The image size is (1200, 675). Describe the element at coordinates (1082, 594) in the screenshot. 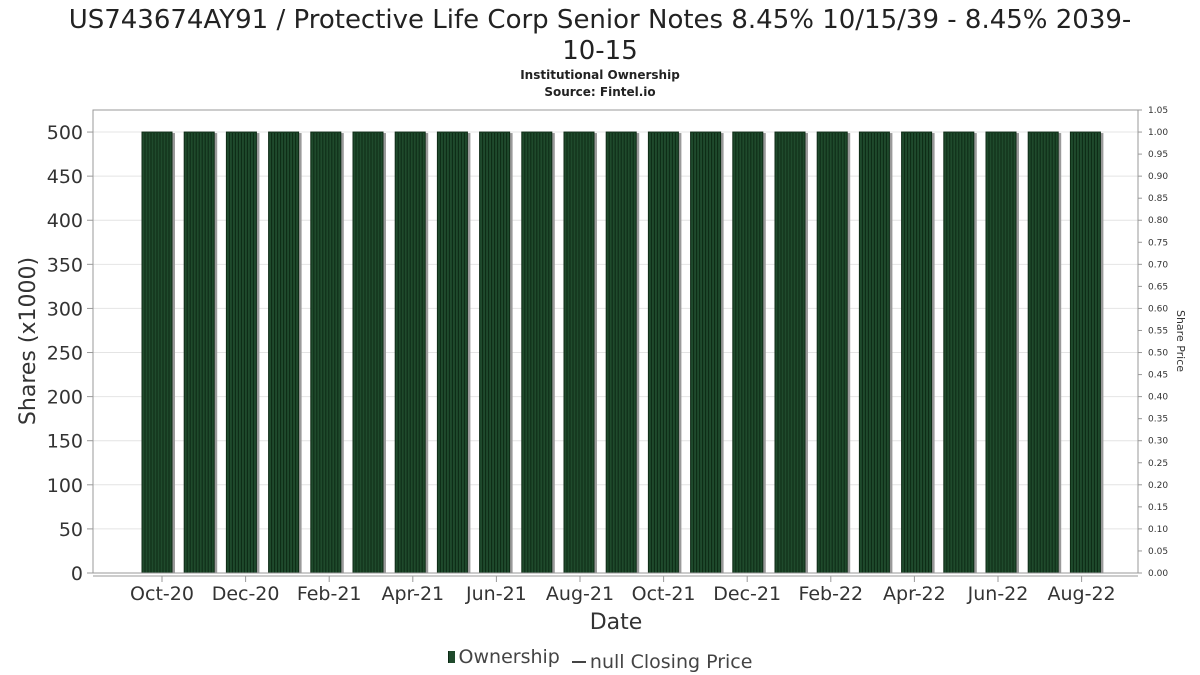

I see `x-tick-label: Aug-22` at that location.